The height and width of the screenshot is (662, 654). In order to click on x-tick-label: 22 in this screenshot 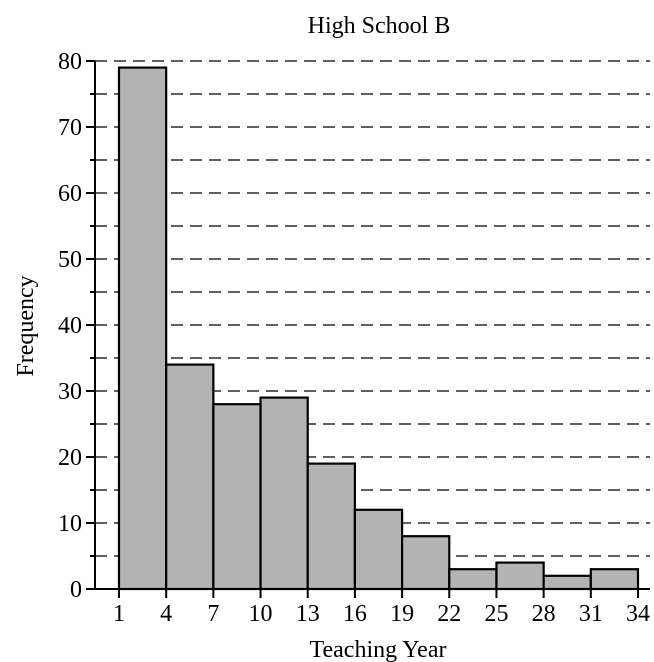, I will do `click(449, 614)`.